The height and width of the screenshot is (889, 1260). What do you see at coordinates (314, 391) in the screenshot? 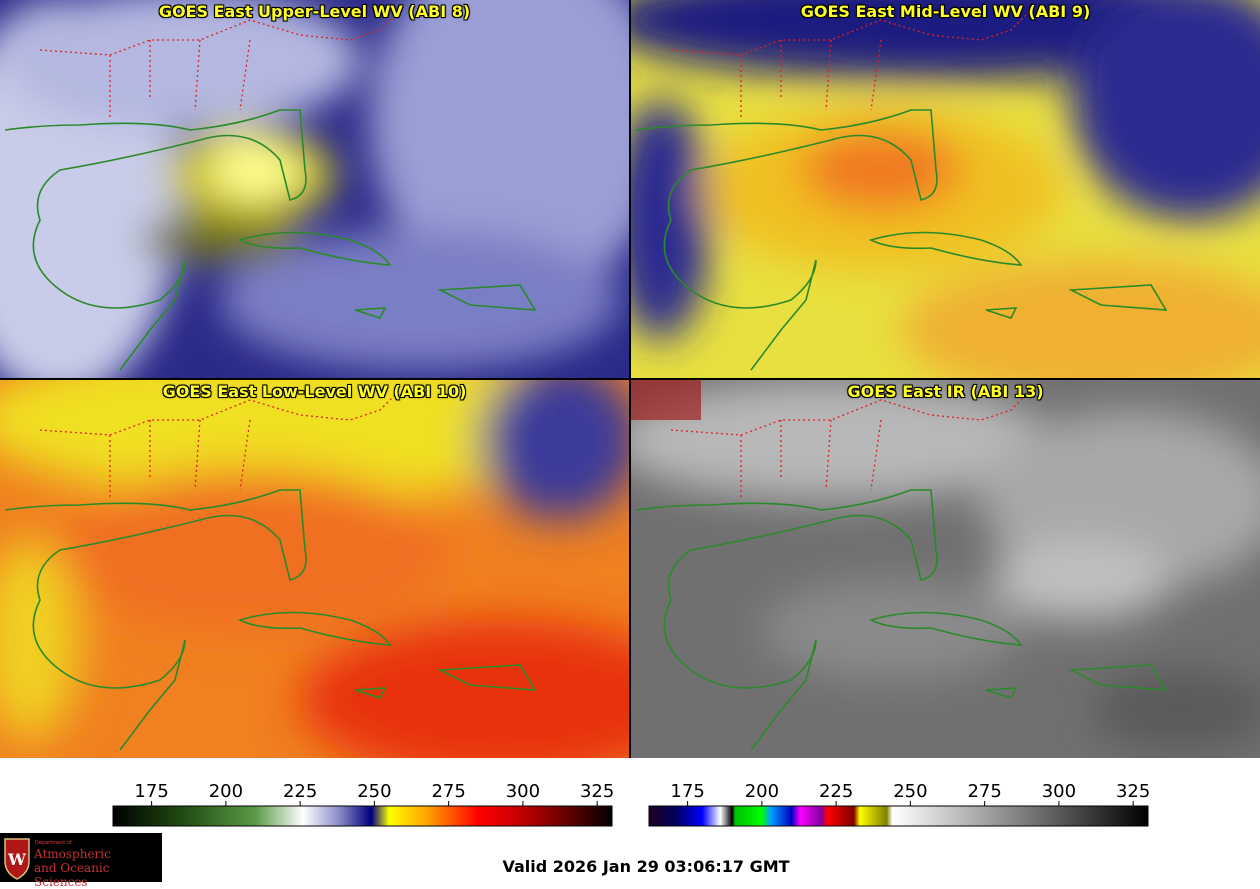
I see `panel-title: GOES East Low-Level WV (ABI 10)` at bounding box center [314, 391].